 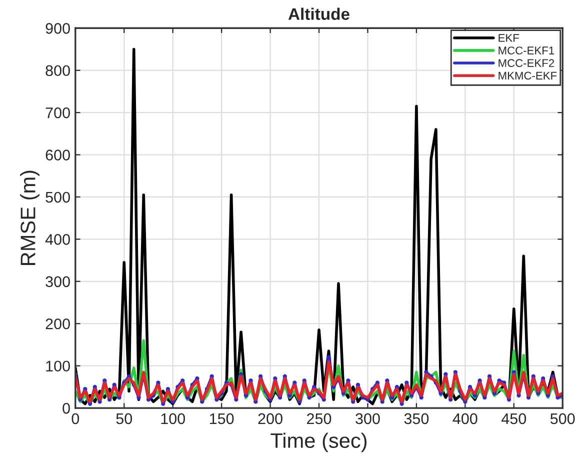 I want to click on y-tick-label: 500, so click(x=58, y=197).